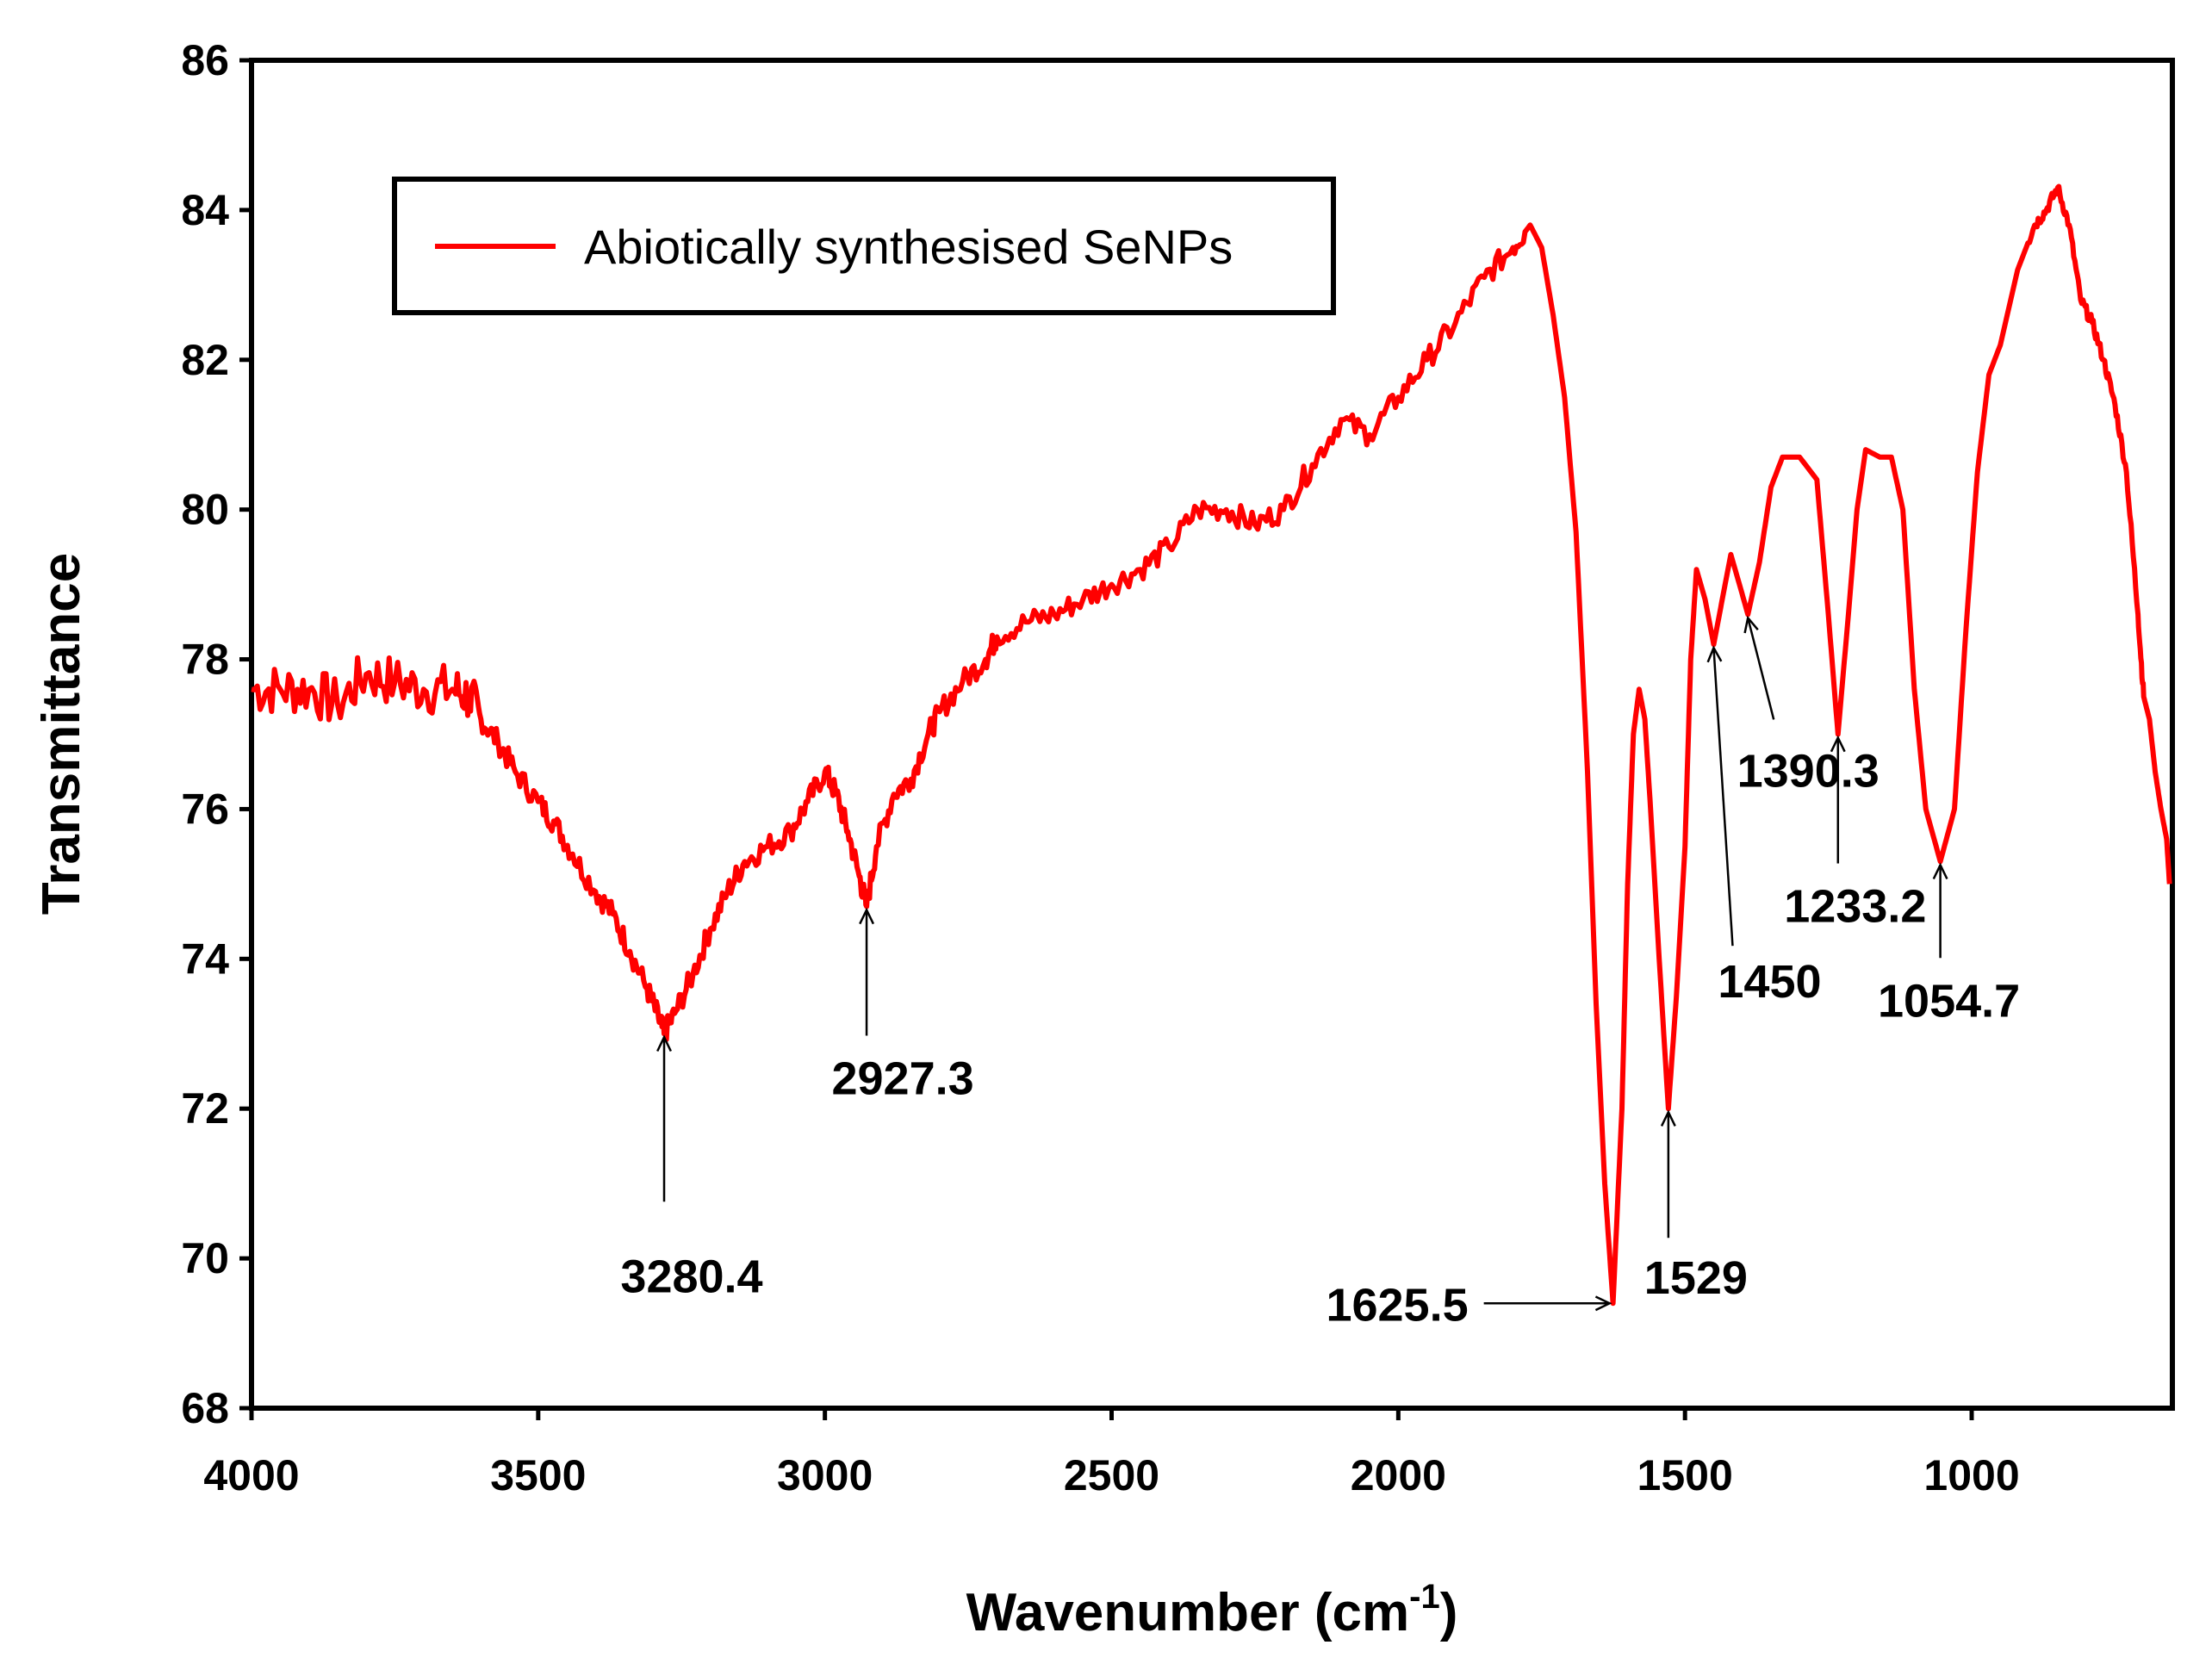 The image size is (2212, 1670). What do you see at coordinates (205, 1258) in the screenshot?
I see `y-tick-label: 70` at bounding box center [205, 1258].